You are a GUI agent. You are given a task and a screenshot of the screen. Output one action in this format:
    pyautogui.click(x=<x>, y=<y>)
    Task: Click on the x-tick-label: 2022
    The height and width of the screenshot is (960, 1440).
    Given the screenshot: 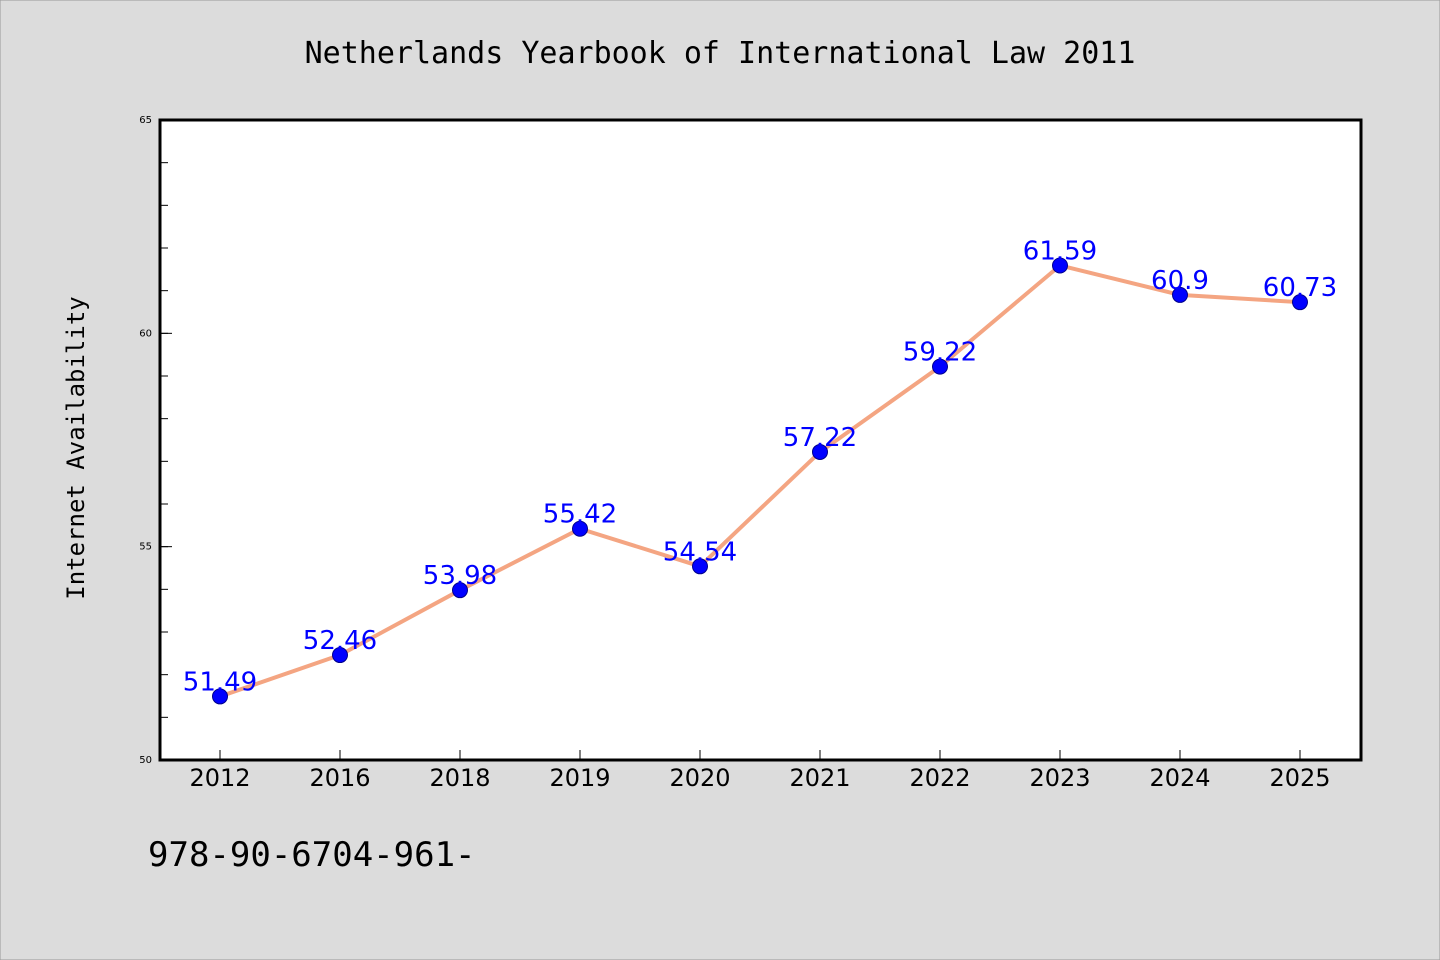 What is the action you would take?
    pyautogui.click(x=939, y=778)
    